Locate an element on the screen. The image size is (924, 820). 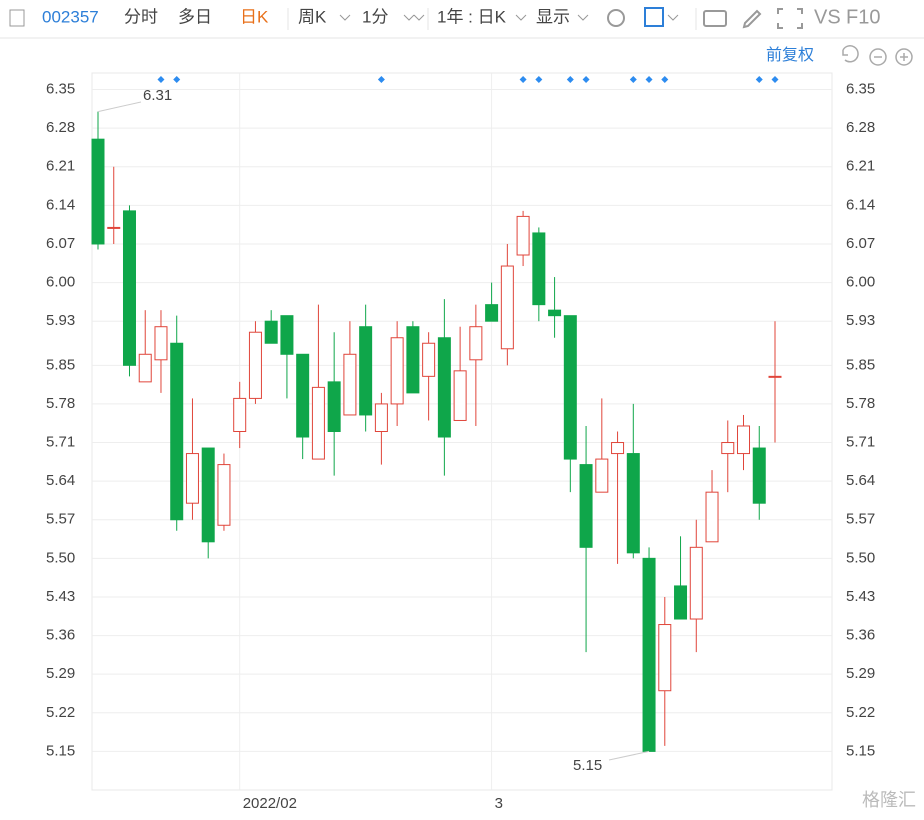
toolbar is located at coordinates (462, 19).